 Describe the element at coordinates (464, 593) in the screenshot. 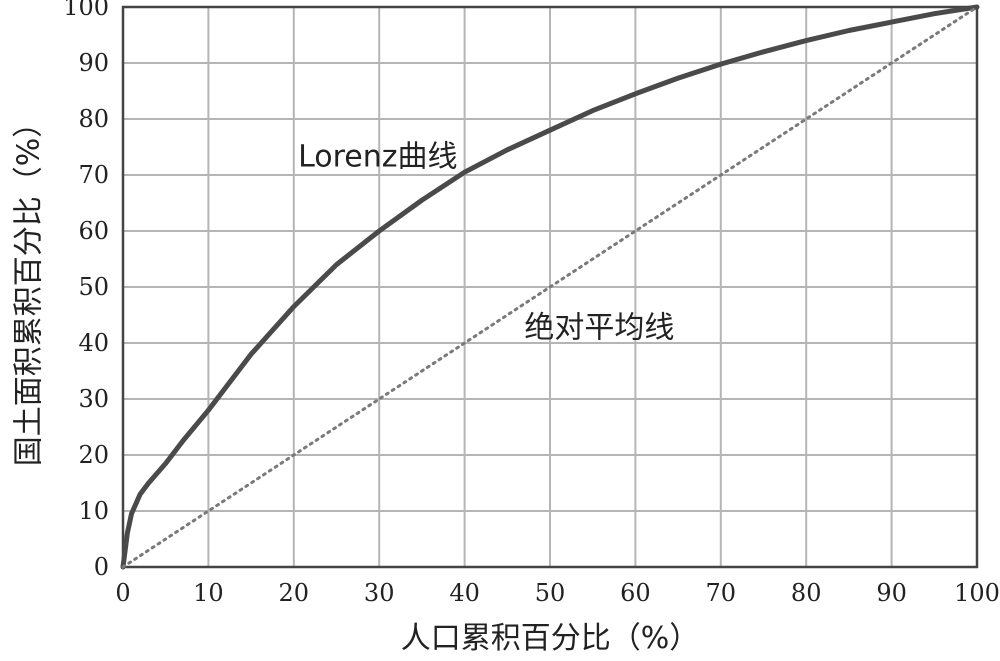

I see `x-tick-label-4: 40` at that location.